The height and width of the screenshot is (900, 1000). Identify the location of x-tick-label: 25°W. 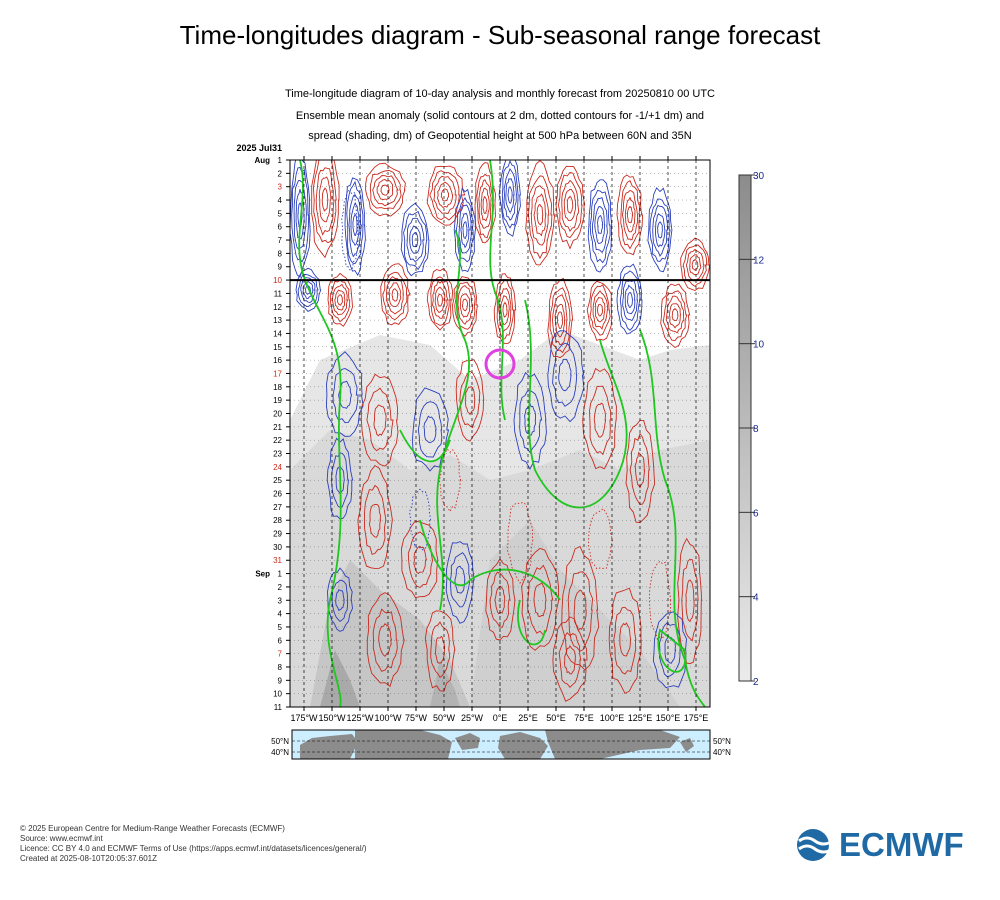
(472, 718).